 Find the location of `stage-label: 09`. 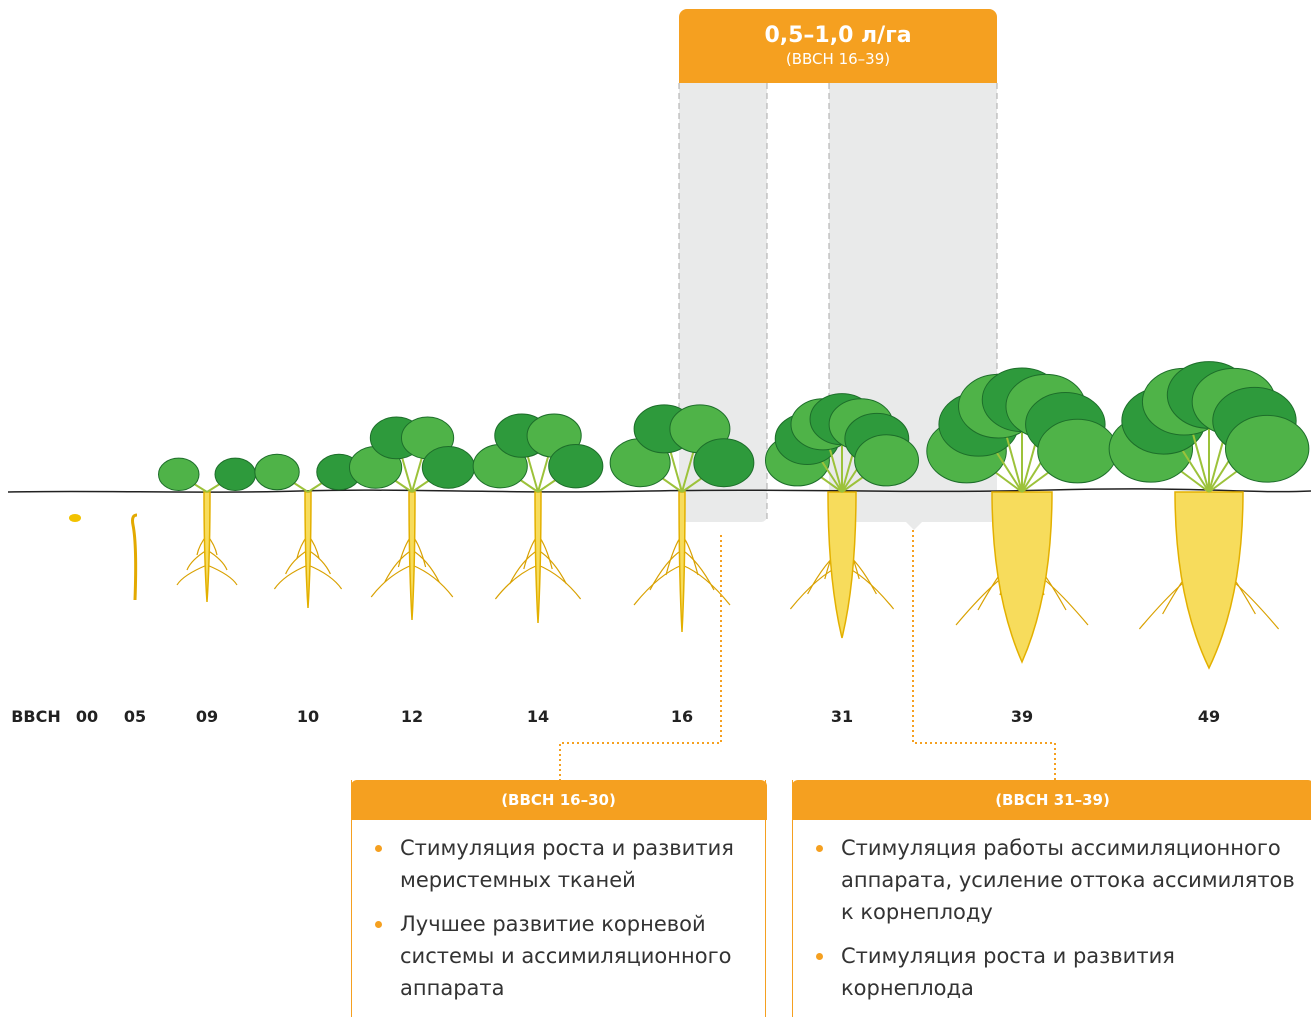

stage-label: 09 is located at coordinates (207, 716).